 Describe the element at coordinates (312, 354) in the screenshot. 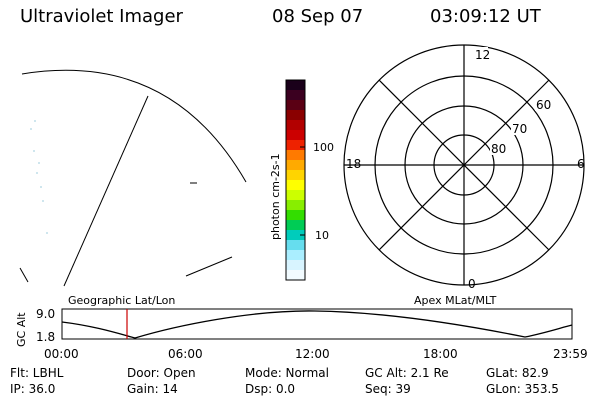

I see `x-tick-1200: 12:00` at that location.